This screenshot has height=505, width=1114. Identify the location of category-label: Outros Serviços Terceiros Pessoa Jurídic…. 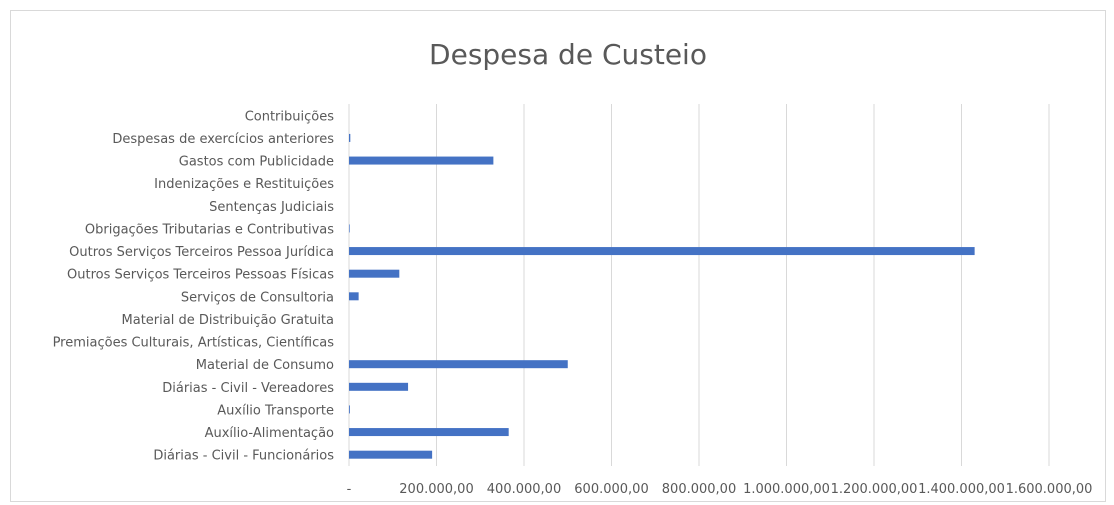
(201, 252).